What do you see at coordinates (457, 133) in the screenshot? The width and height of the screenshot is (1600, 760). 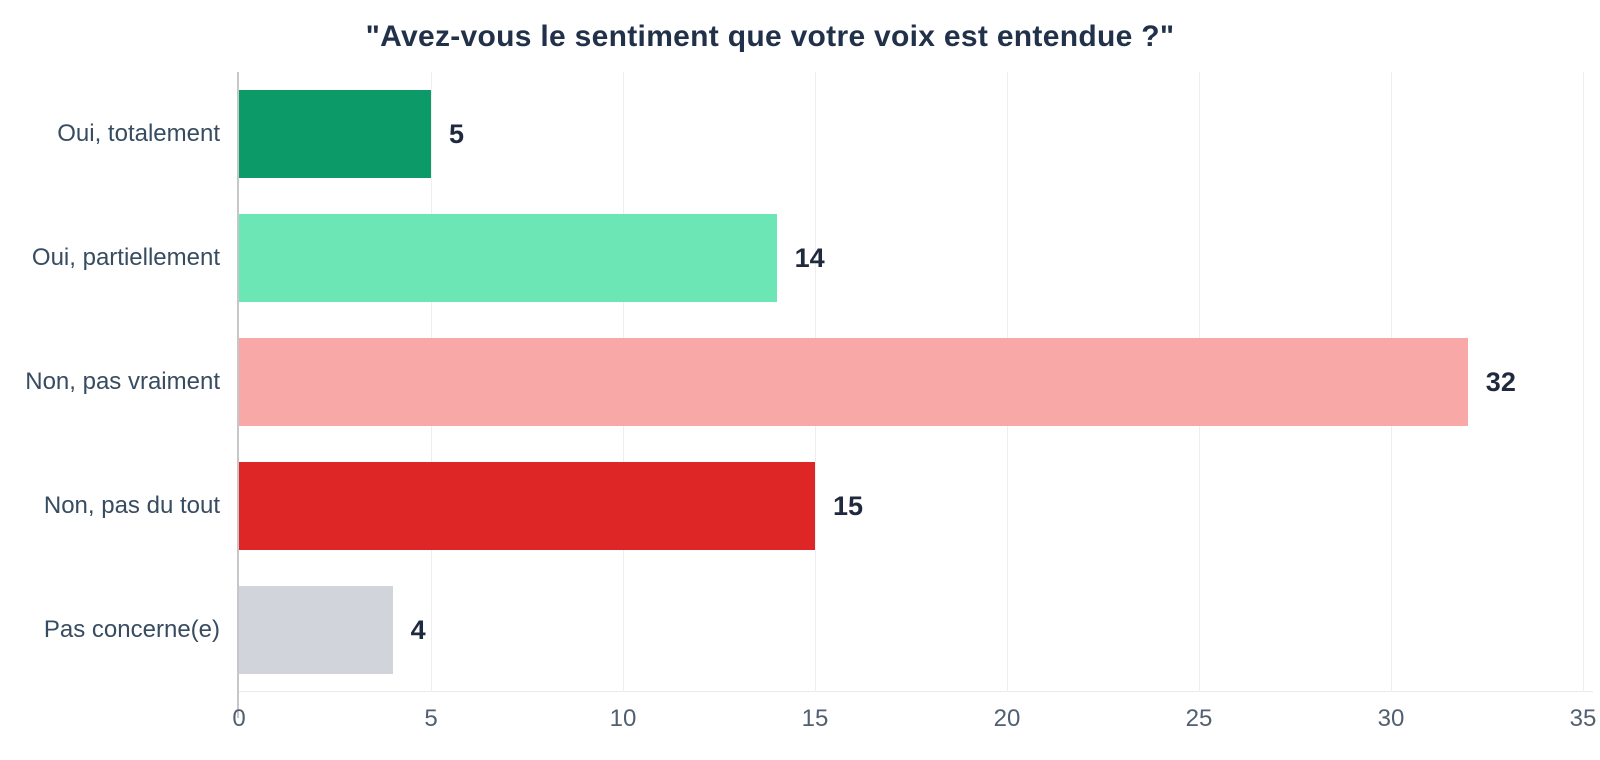 I see `value-label: 5` at bounding box center [457, 133].